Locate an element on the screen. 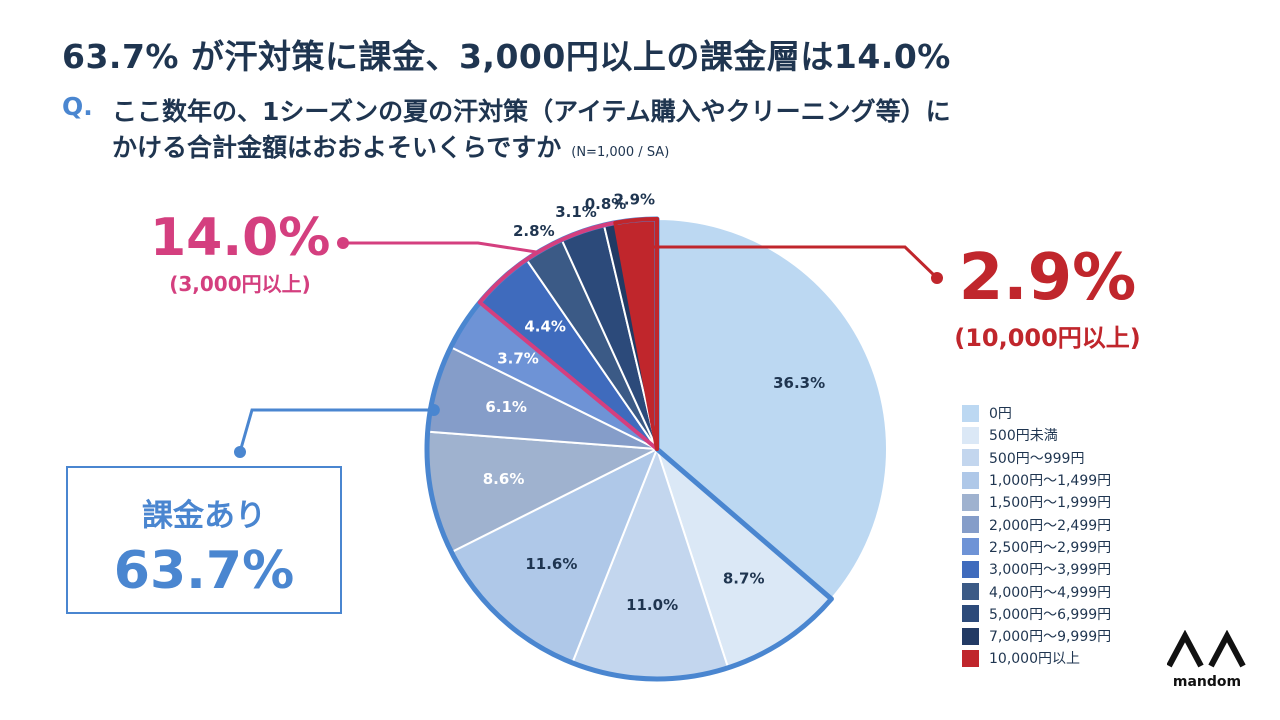  sample-note: (N=1,000 / SA) is located at coordinates (620, 152).